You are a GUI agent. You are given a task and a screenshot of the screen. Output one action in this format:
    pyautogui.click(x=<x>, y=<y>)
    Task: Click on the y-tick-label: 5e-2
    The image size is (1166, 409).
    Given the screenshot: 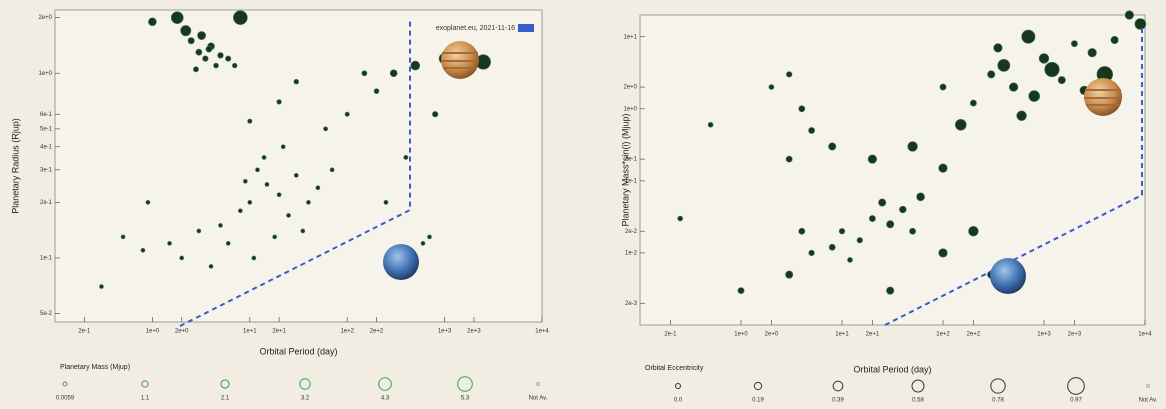 What is the action you would take?
    pyautogui.click(x=46, y=314)
    